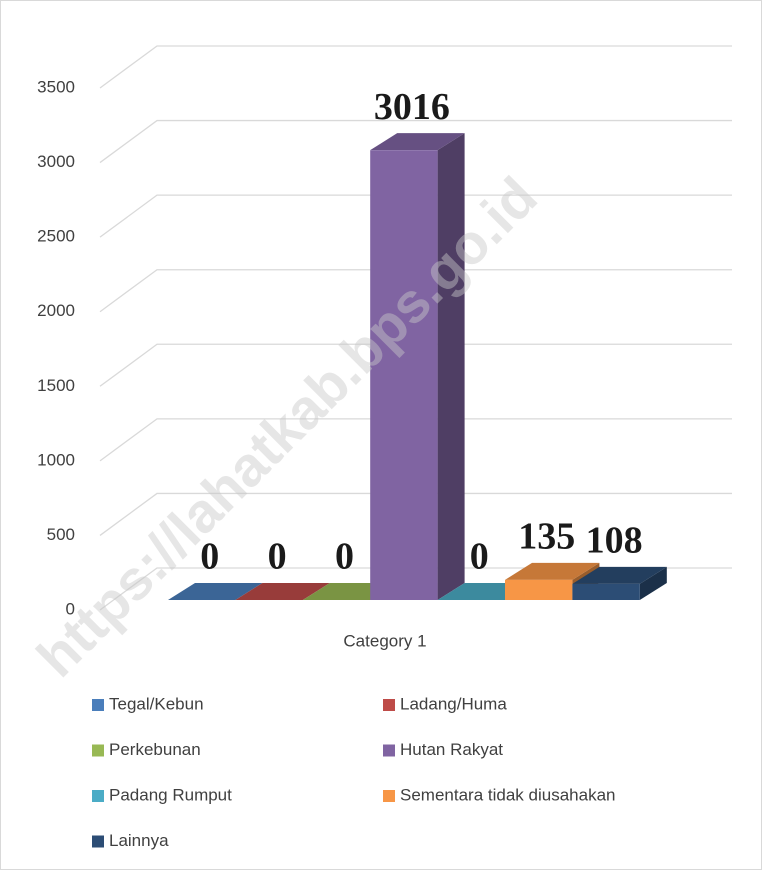 This screenshot has width=762, height=870. Describe the element at coordinates (156, 703) in the screenshot. I see `legend-label: Tegal/Kebun` at that location.